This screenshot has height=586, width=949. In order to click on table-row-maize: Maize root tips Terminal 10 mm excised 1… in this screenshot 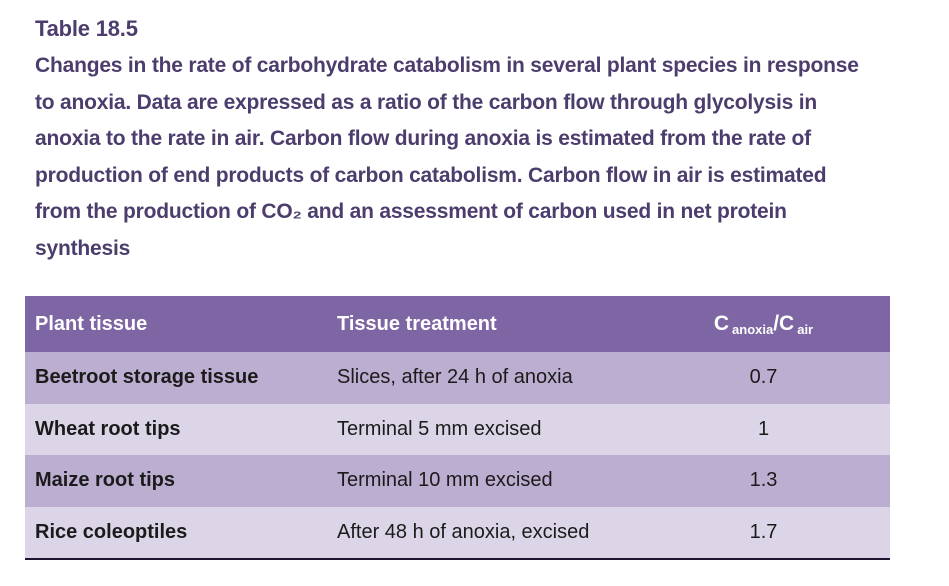, I will do `click(457, 481)`.